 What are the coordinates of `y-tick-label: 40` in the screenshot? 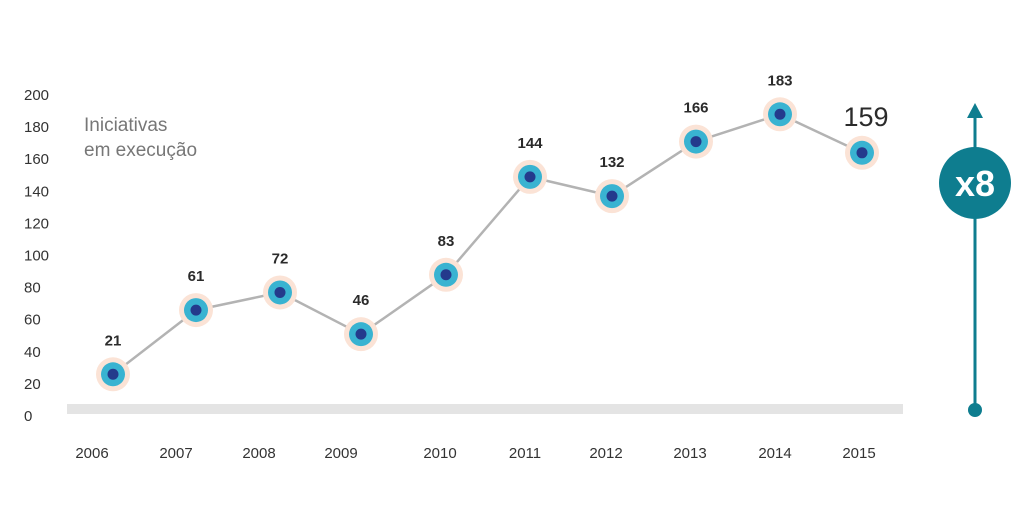 It's located at (32, 352).